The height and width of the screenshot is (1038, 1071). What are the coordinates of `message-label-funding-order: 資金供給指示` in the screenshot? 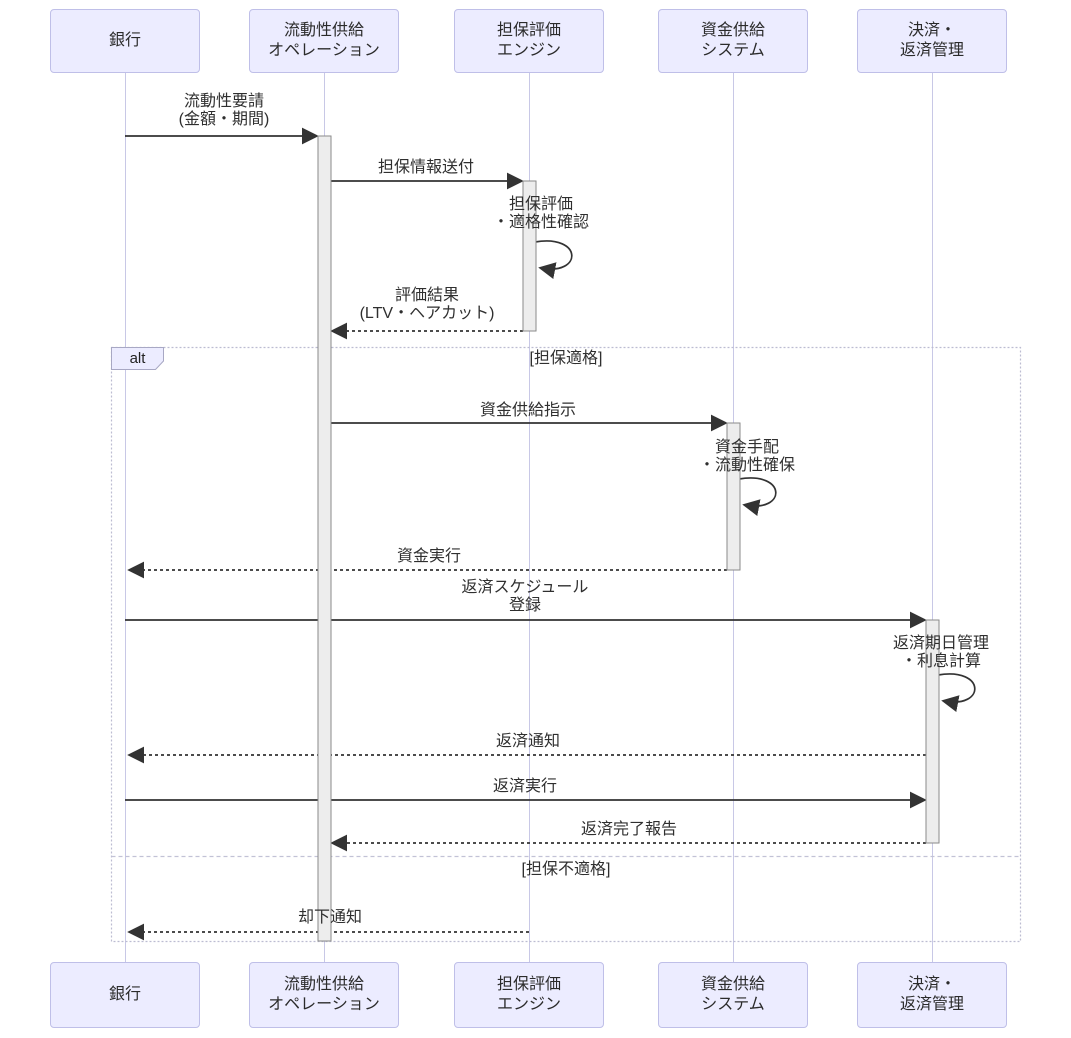 It's located at (528, 410).